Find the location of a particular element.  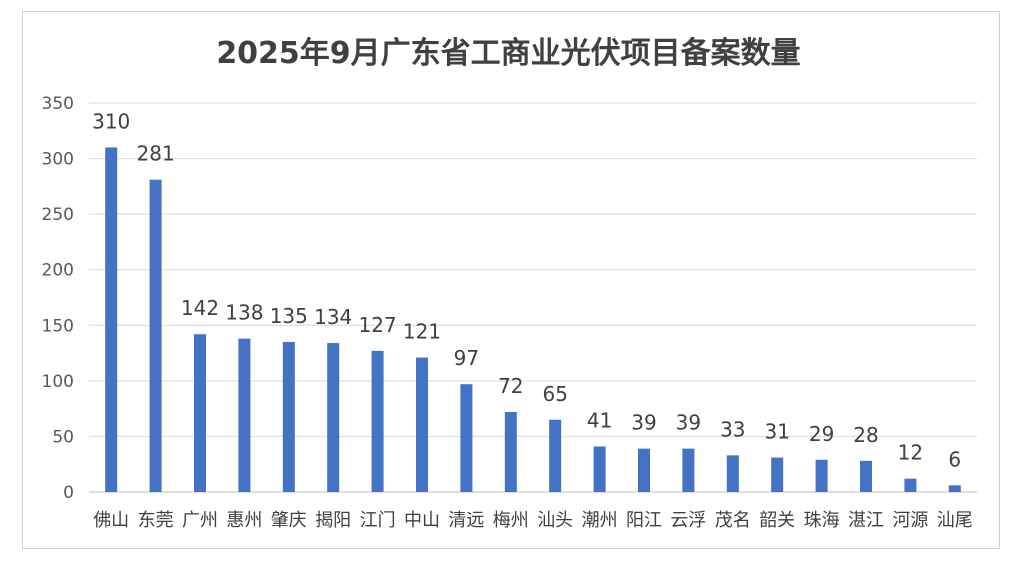

category-label: 惠州 is located at coordinates (244, 520).